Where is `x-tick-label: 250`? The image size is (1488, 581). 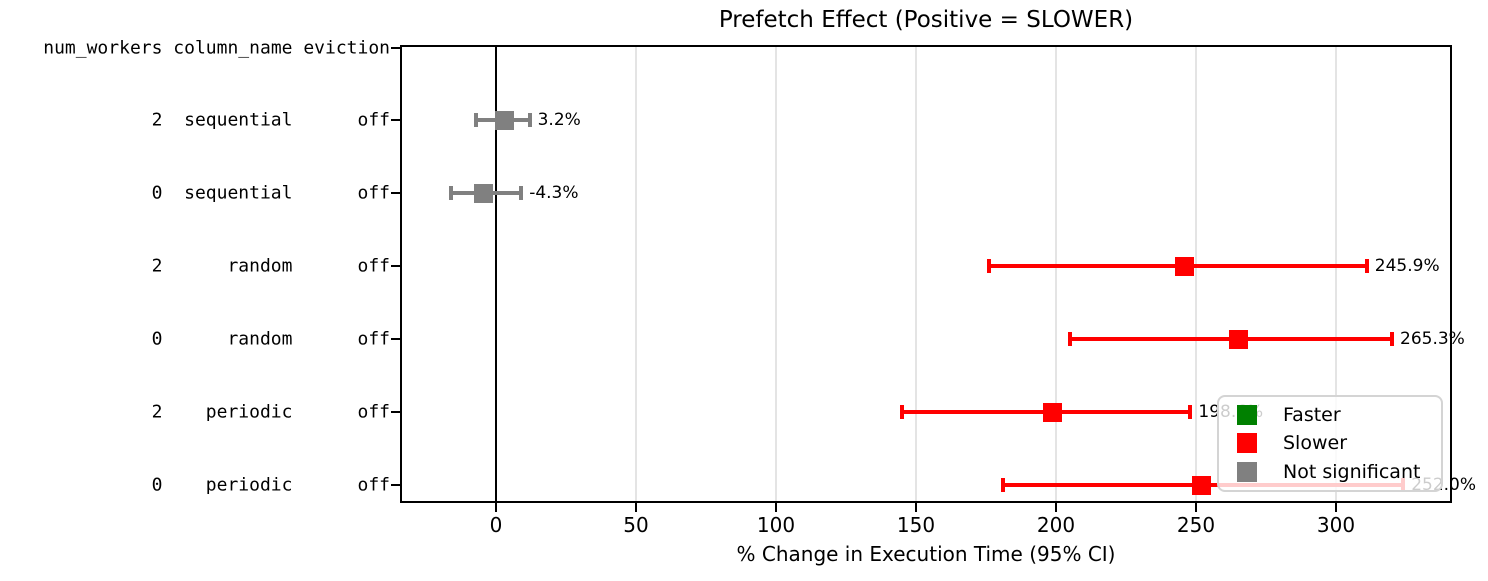 x-tick-label: 250 is located at coordinates (1196, 525).